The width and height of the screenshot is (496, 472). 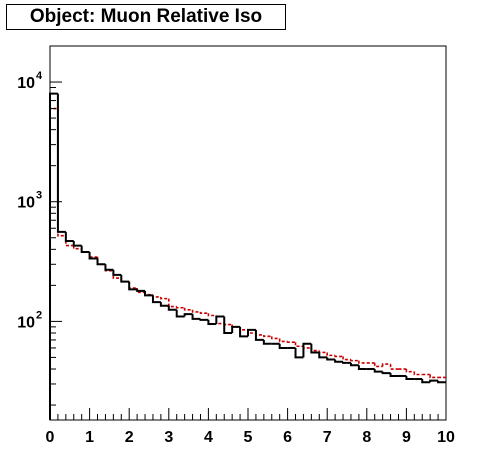 I want to click on x-tick-label: 3, so click(x=168, y=437).